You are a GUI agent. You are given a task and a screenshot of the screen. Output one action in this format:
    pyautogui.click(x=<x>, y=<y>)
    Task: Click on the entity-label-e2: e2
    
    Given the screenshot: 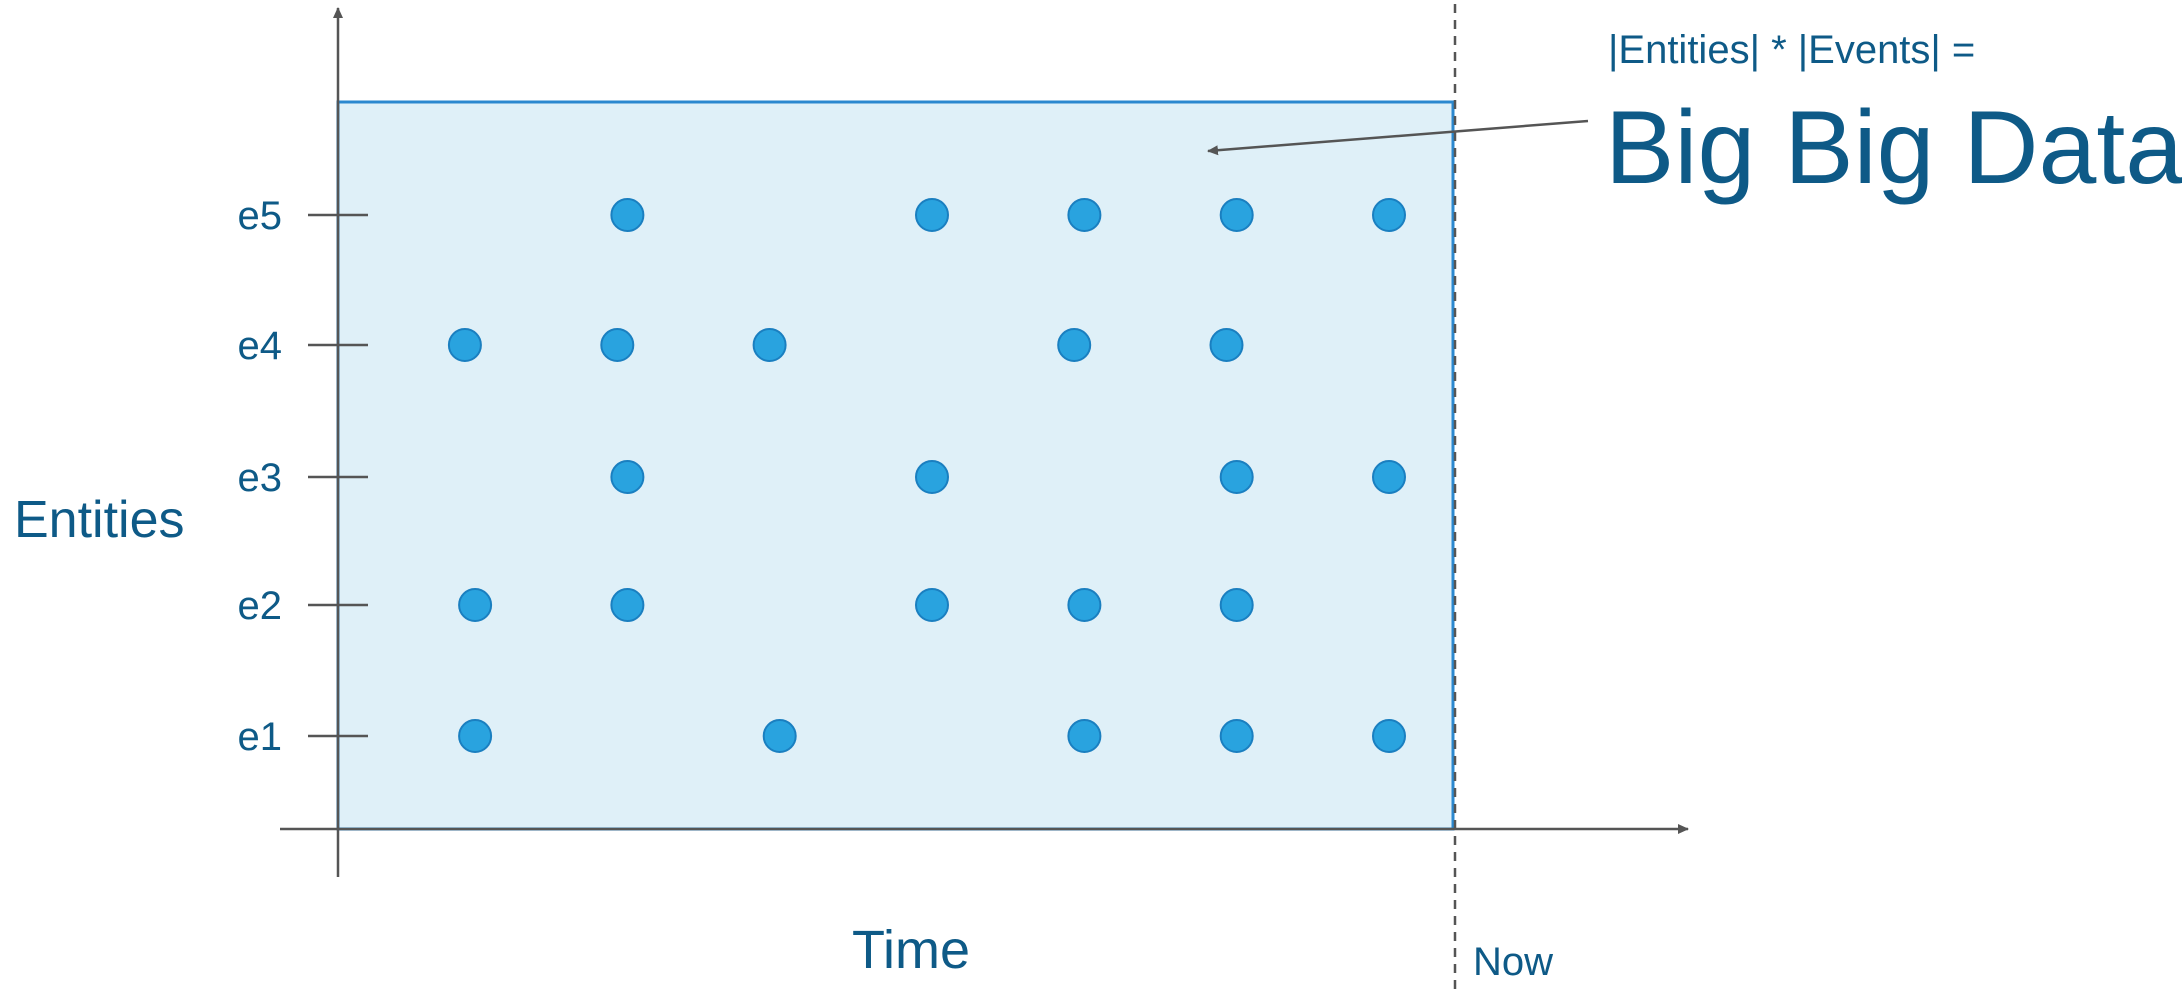 What is the action you would take?
    pyautogui.click(x=260, y=606)
    